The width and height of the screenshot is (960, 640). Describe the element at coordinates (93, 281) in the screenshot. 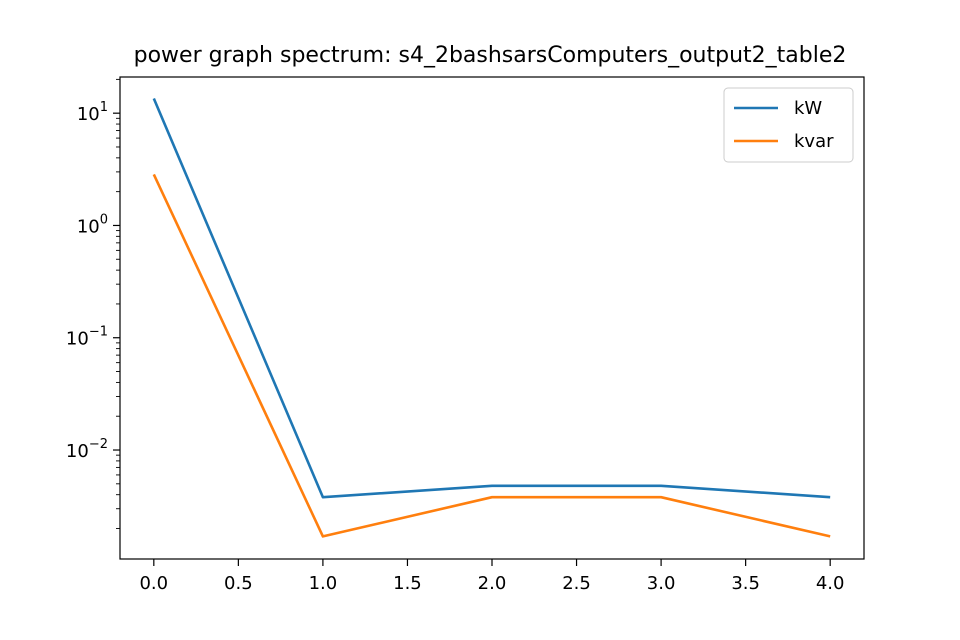

I see `y-axis: 10¹ 10⁰ 10⁻¹ 10⁻²` at that location.